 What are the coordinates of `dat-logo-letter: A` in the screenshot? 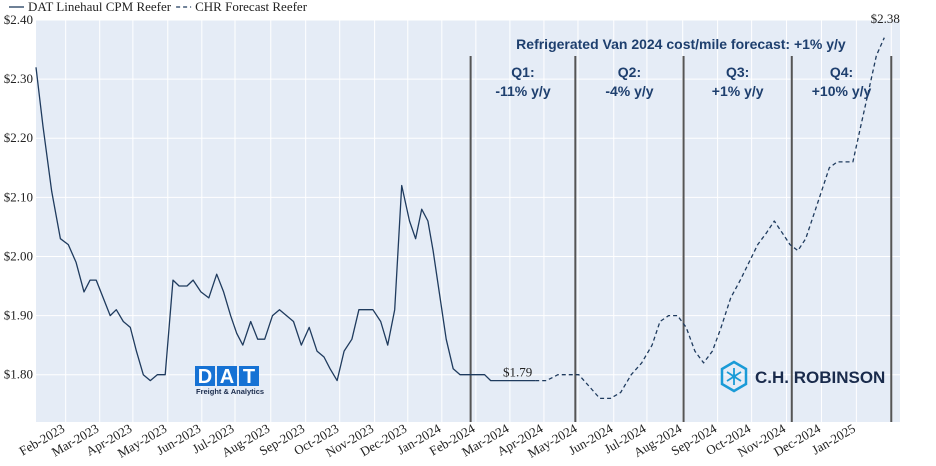 It's located at (227, 377).